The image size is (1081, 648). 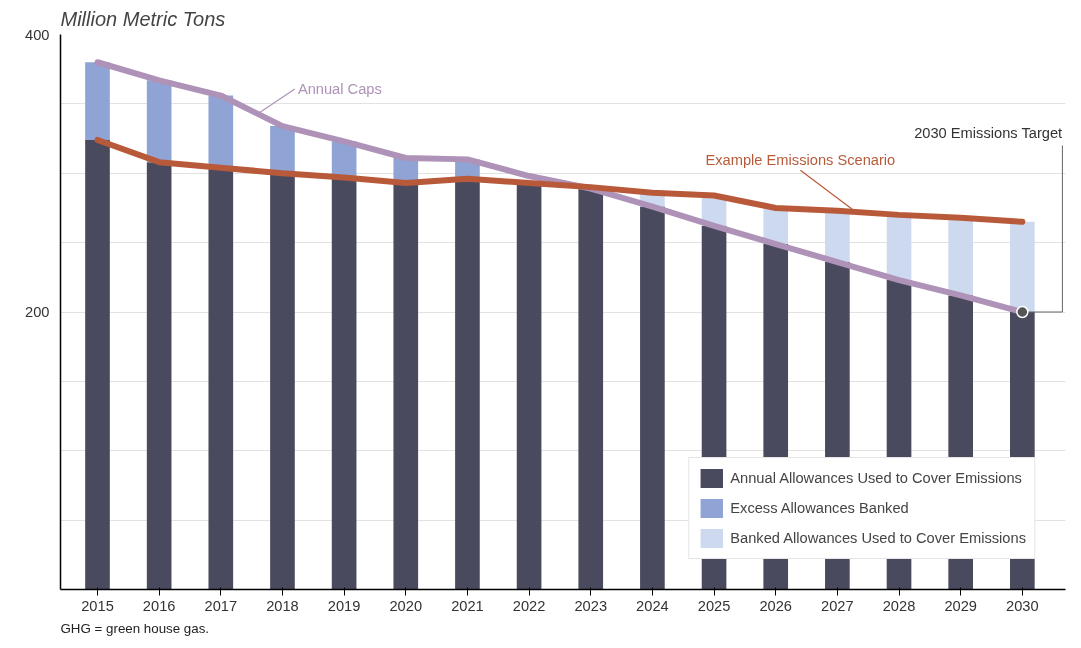 I want to click on legend-label: Annual Allowances Used to Cover Emissions, so click(x=876, y=478).